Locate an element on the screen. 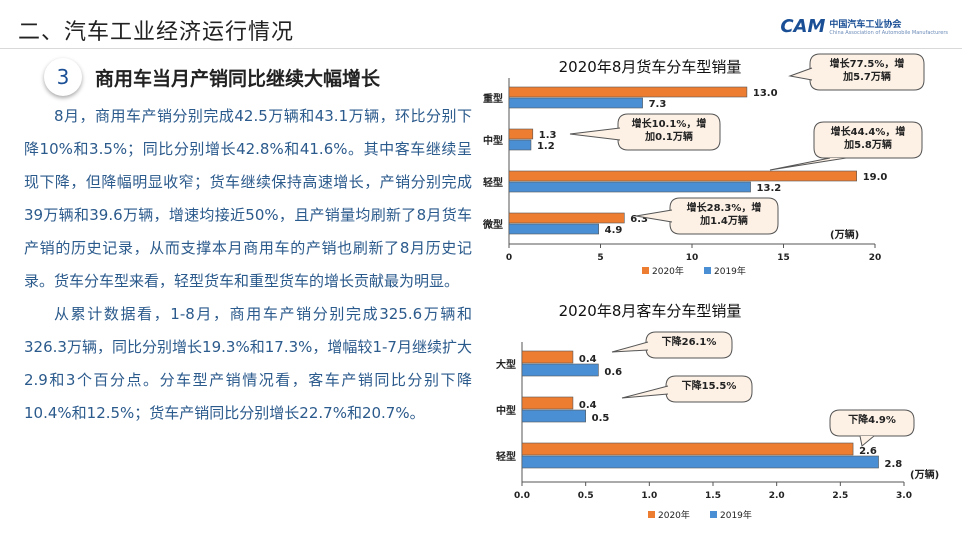 The image size is (962, 540). x-tick-label: 0.0 is located at coordinates (522, 496).